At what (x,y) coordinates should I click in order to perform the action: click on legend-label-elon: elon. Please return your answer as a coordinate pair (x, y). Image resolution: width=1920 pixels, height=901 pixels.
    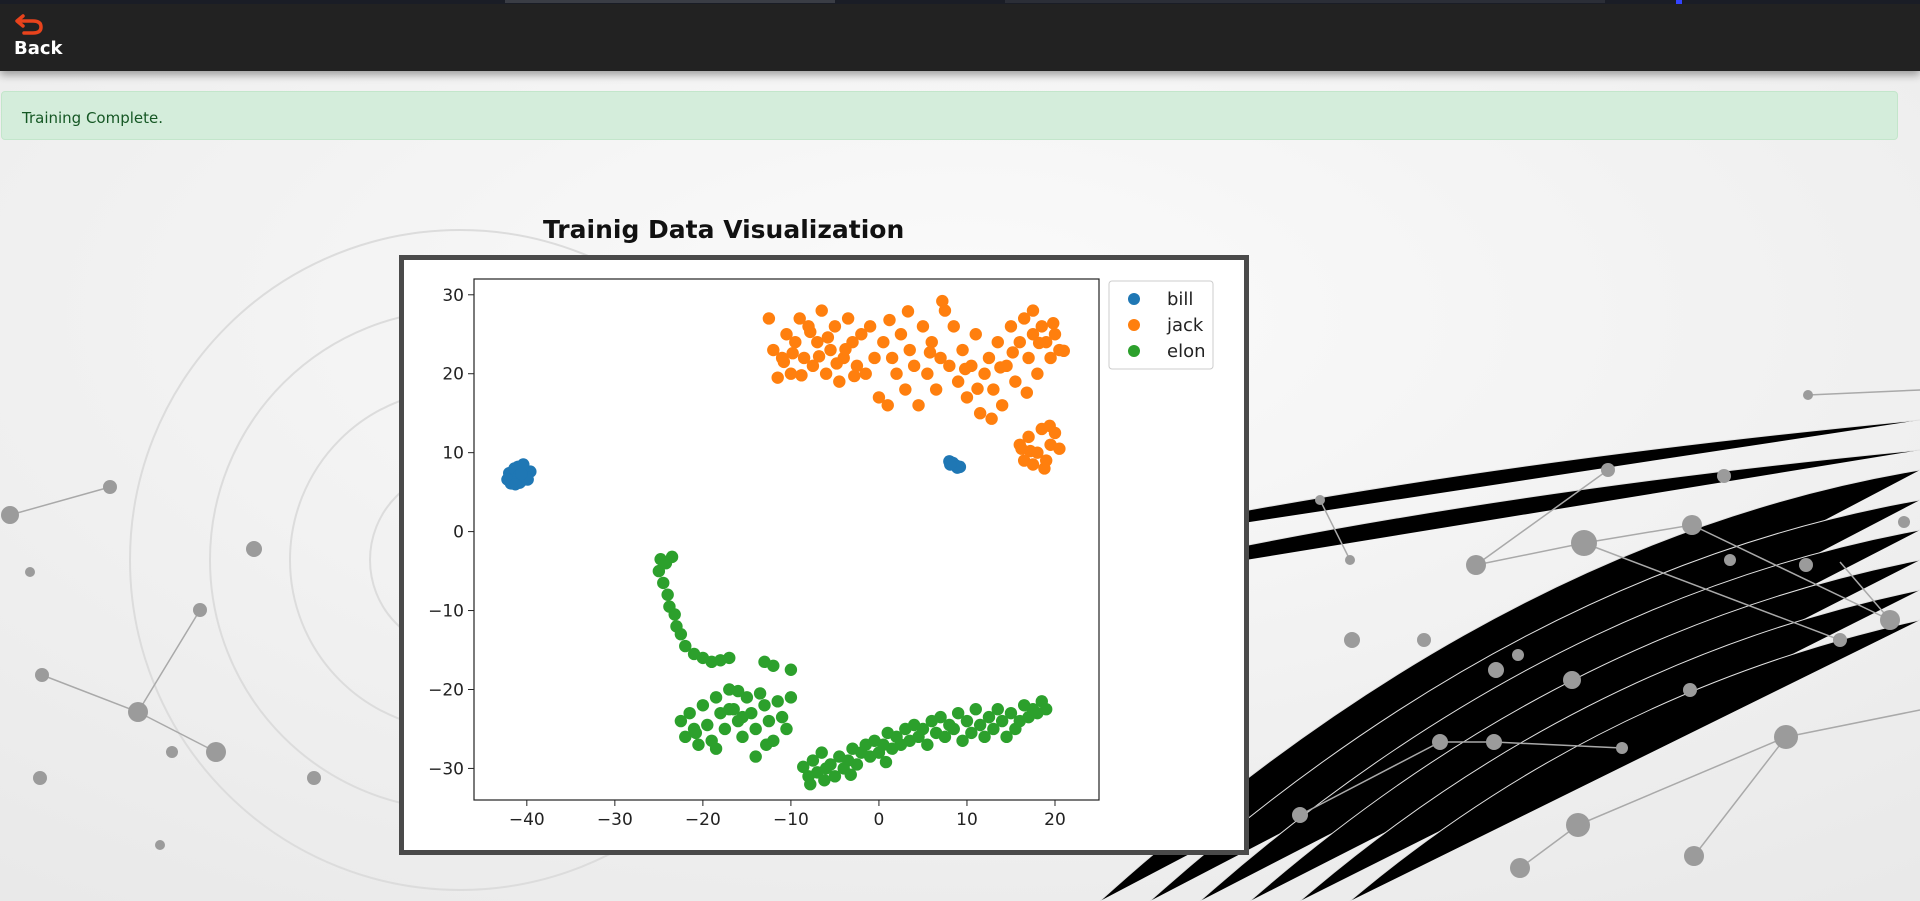
    Looking at the image, I should click on (1186, 351).